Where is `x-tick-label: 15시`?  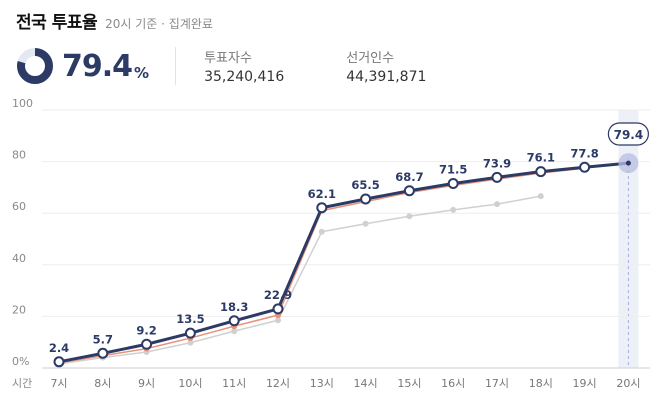
x-tick-label: 15시 is located at coordinates (409, 383).